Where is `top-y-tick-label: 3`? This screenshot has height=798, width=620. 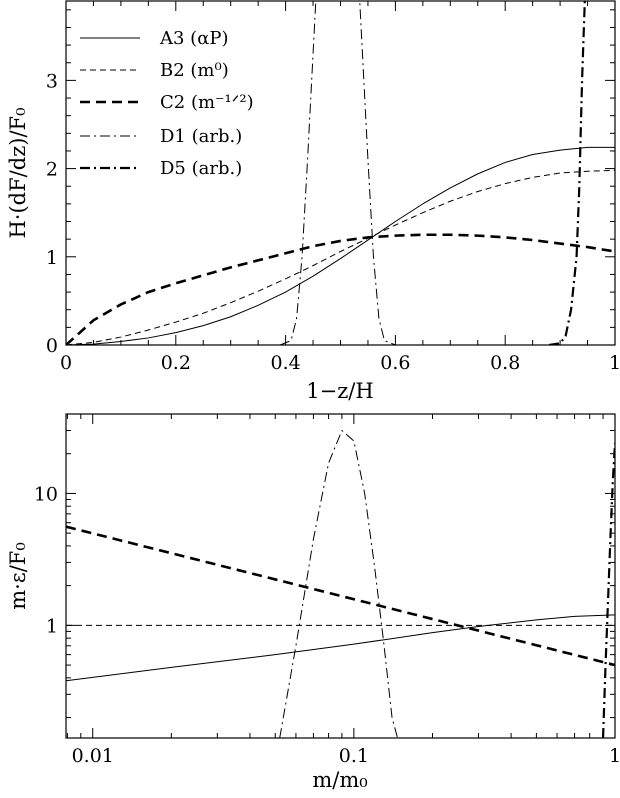
top-y-tick-label: 3 is located at coordinates (52, 81).